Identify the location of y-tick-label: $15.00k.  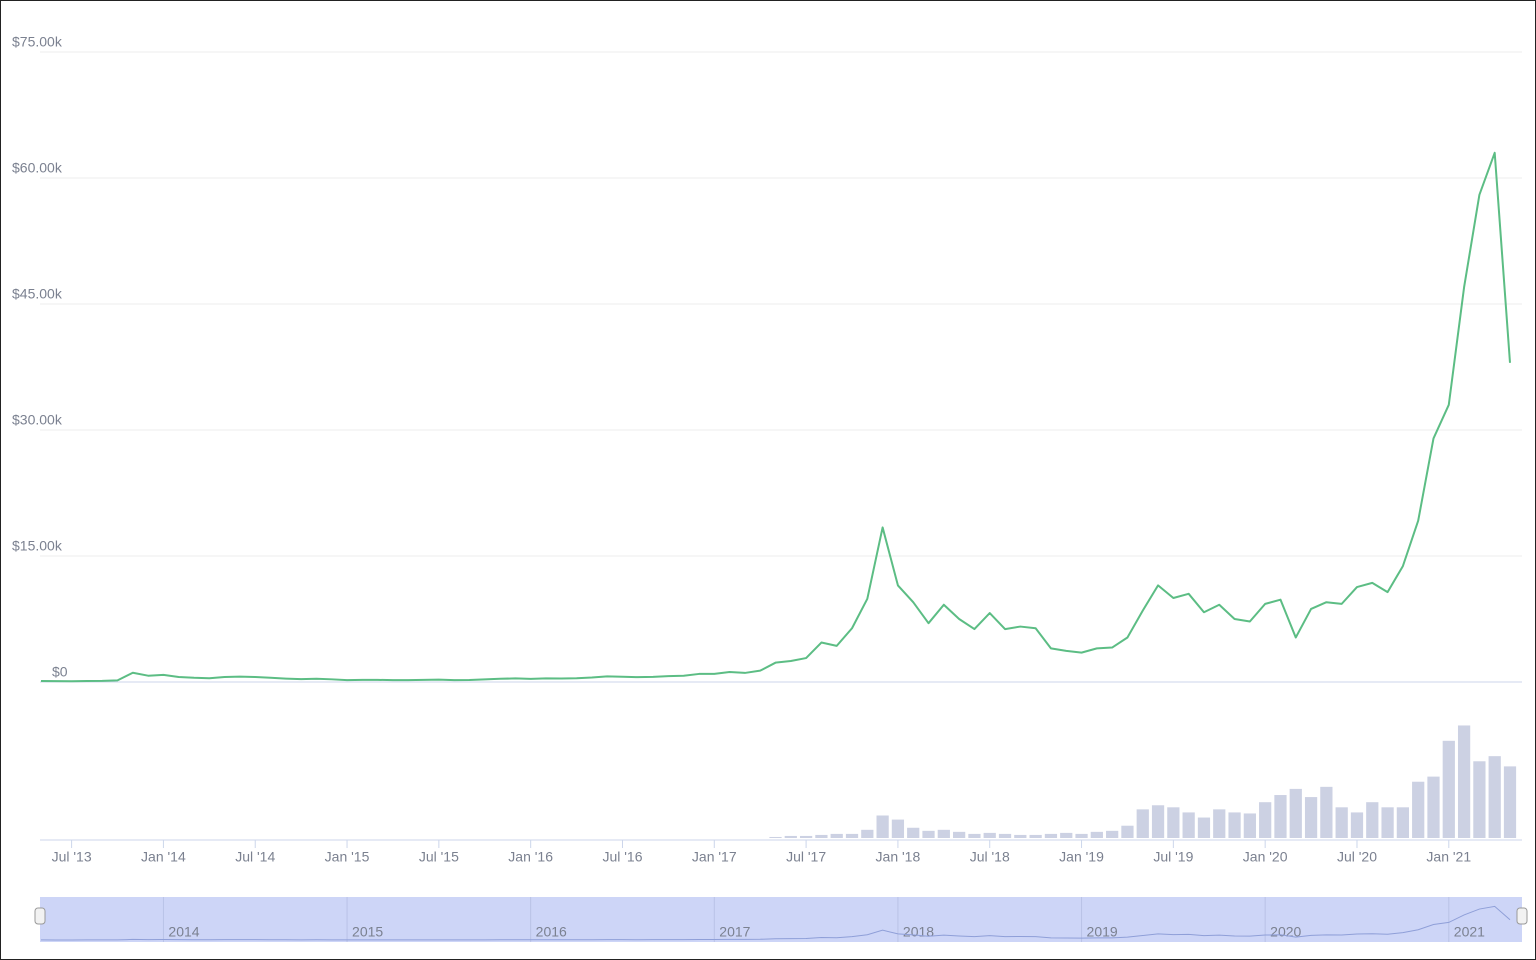
(37, 546).